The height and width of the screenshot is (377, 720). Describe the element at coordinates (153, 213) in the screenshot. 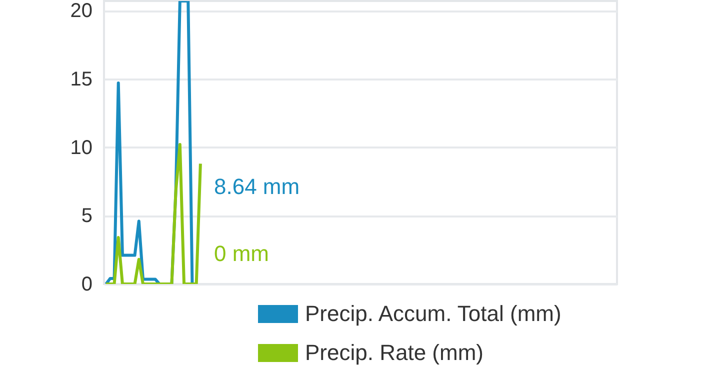

I see `line-series` at that location.